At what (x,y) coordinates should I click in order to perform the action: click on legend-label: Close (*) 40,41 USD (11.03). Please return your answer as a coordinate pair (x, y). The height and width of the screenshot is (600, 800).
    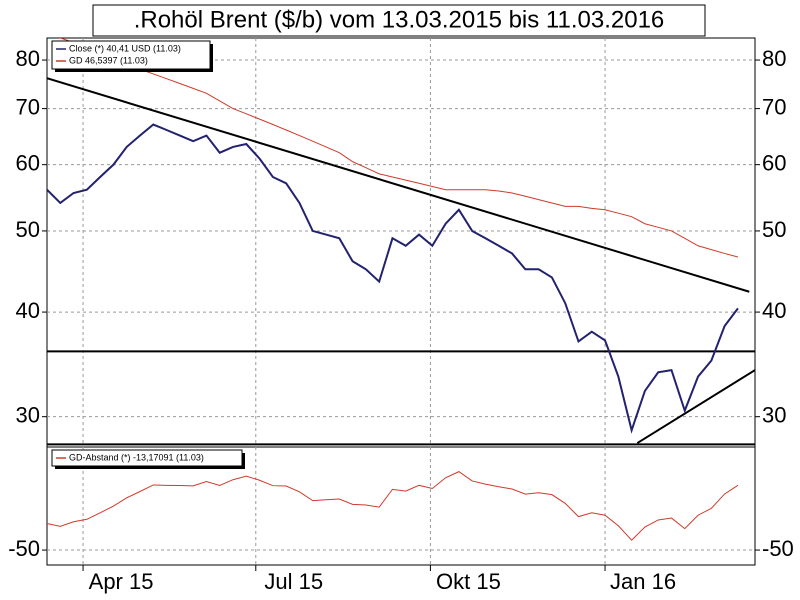
    Looking at the image, I should click on (125, 48).